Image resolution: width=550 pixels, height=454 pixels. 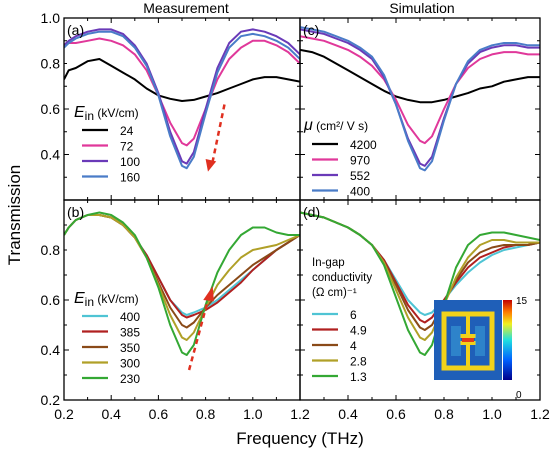 I want to click on panel-d-legend-entry: 2.8, so click(x=358, y=362).